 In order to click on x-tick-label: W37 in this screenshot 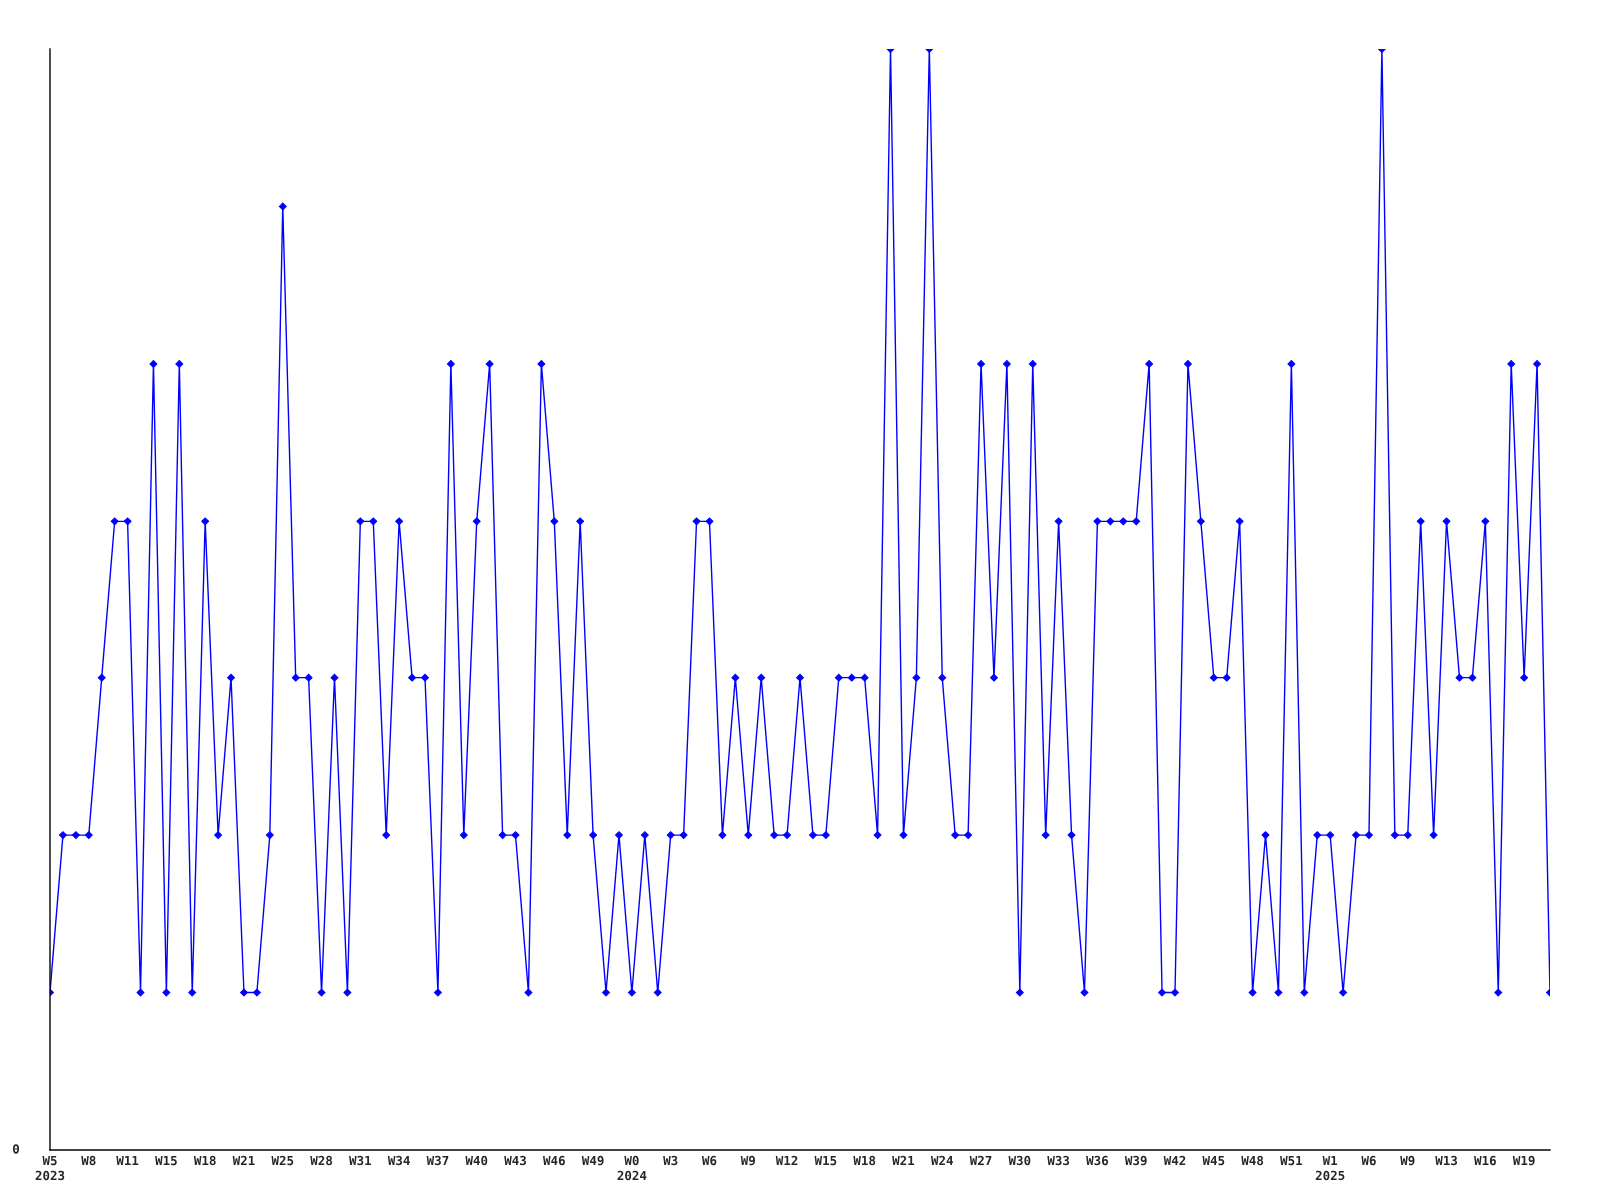, I will do `click(437, 1160)`.